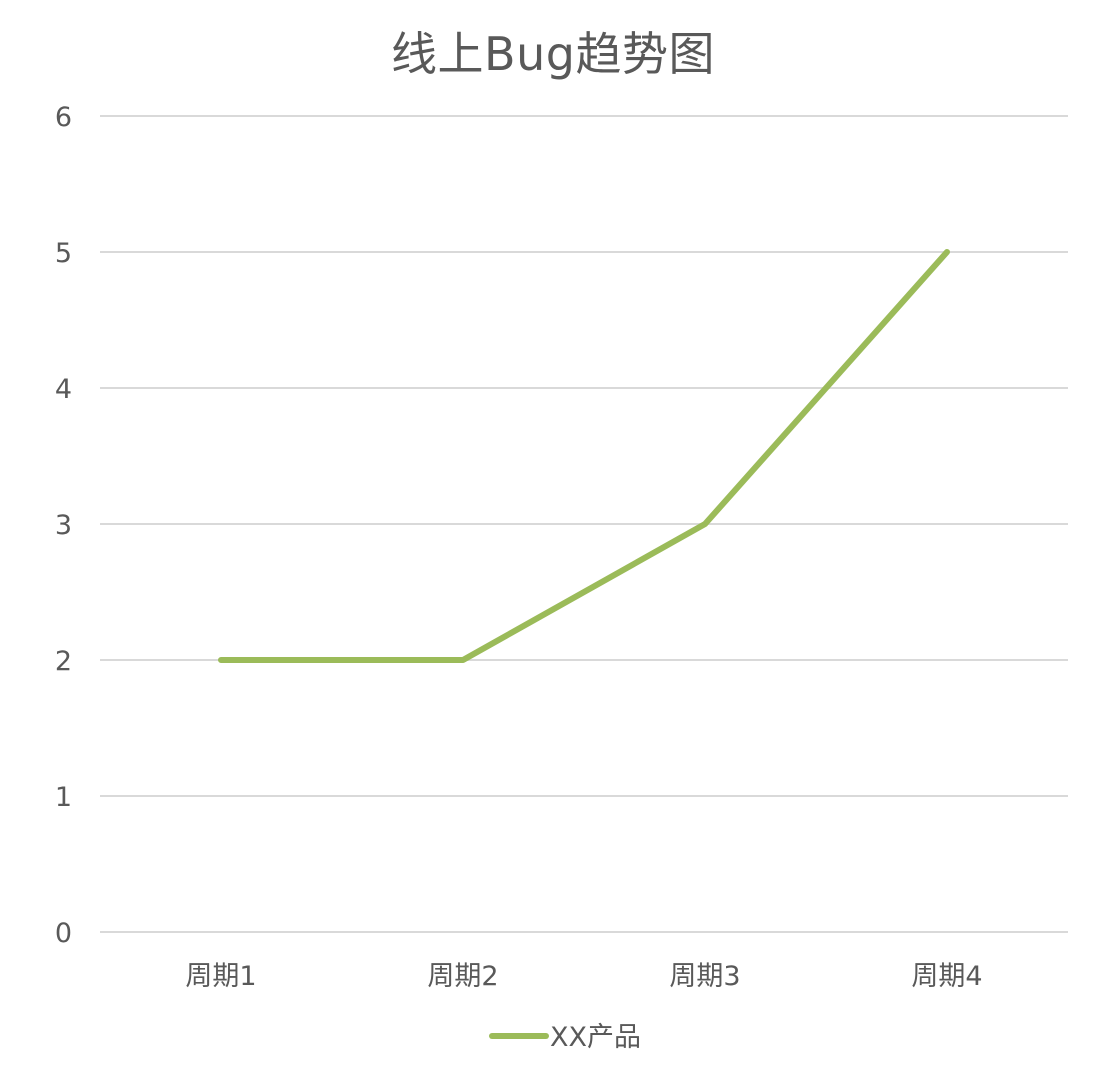 This screenshot has height=1070, width=1106. Describe the element at coordinates (704, 976) in the screenshot. I see `x-tick-label: 周期3` at that location.